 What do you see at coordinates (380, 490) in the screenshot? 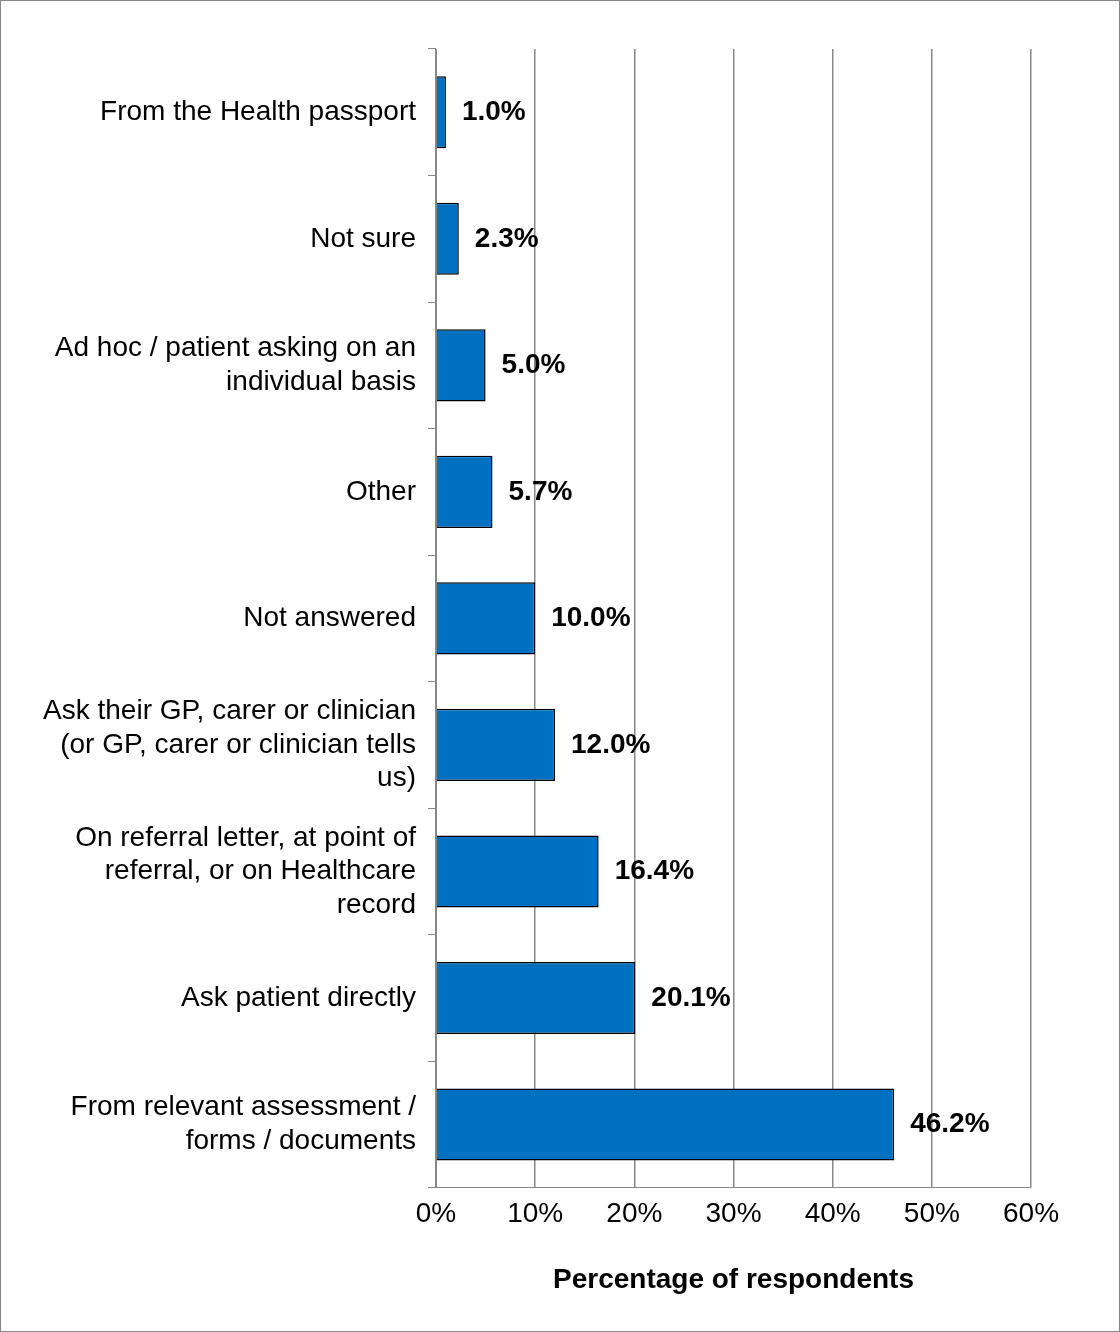
I see `y-tick-label: Other` at bounding box center [380, 490].